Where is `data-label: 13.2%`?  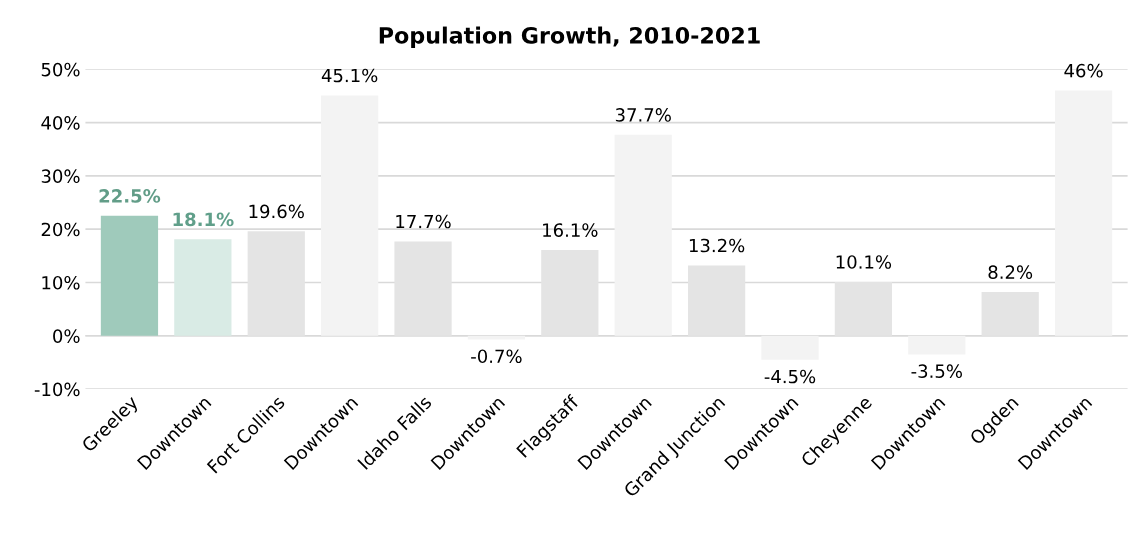
data-label: 13.2% is located at coordinates (717, 245).